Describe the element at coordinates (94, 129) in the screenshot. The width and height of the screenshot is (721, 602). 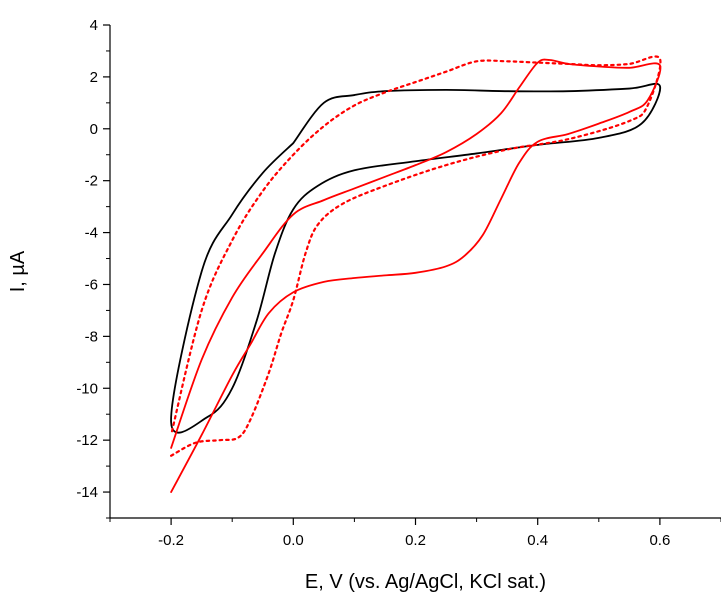
I see `y-tick-label: 0` at that location.